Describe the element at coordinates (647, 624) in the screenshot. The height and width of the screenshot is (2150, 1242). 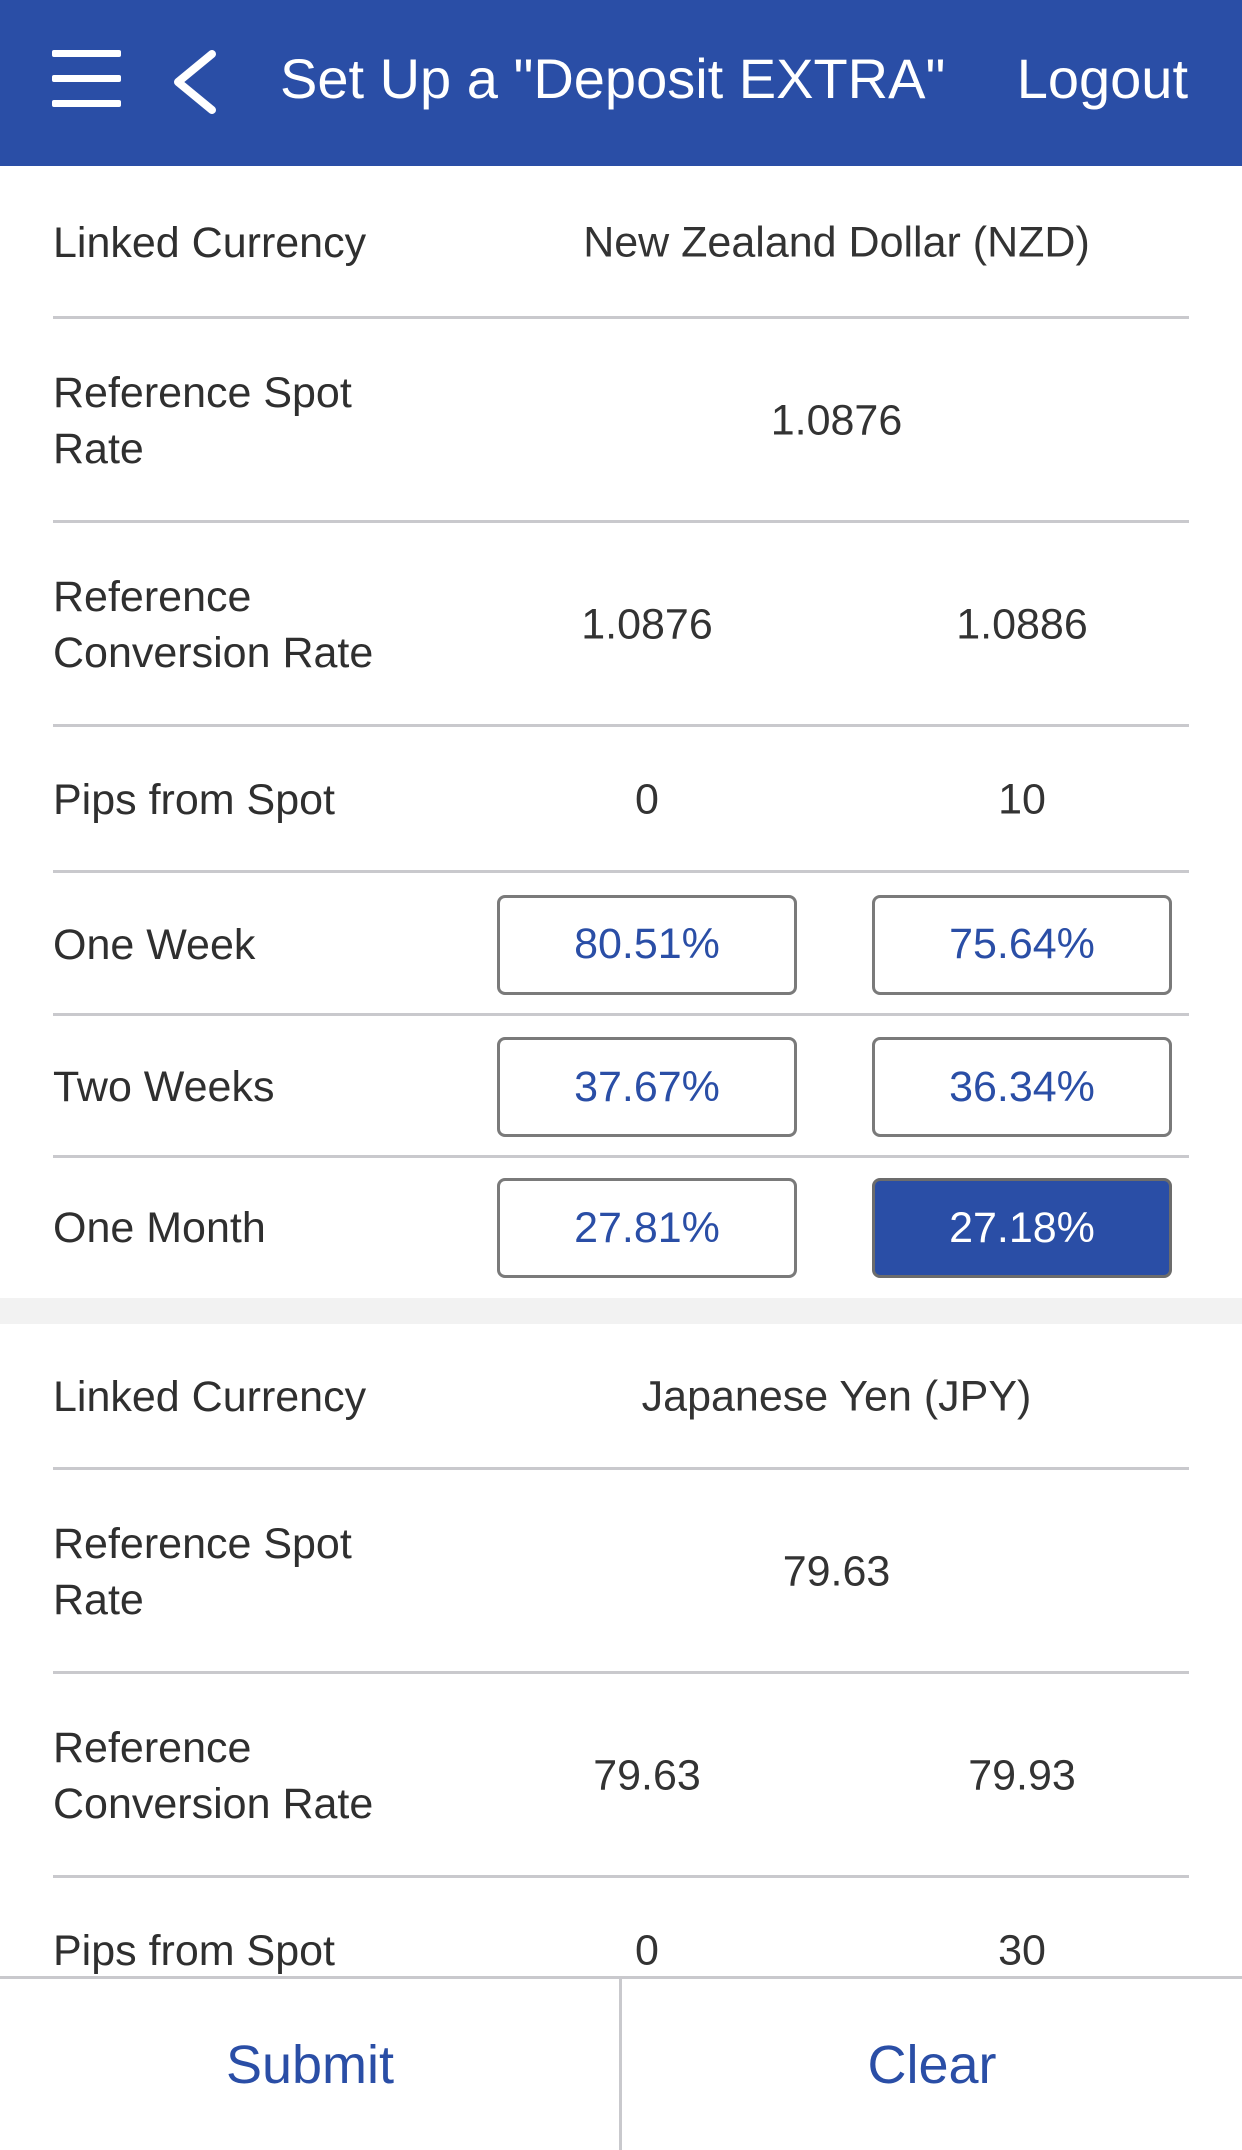
I see `conversion-rate-option-1: 1.0876` at that location.